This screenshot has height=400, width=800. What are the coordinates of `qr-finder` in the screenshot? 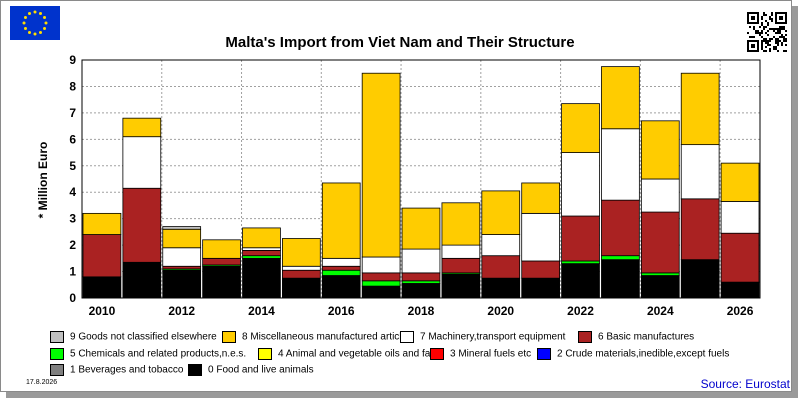 It's located at (781, 18).